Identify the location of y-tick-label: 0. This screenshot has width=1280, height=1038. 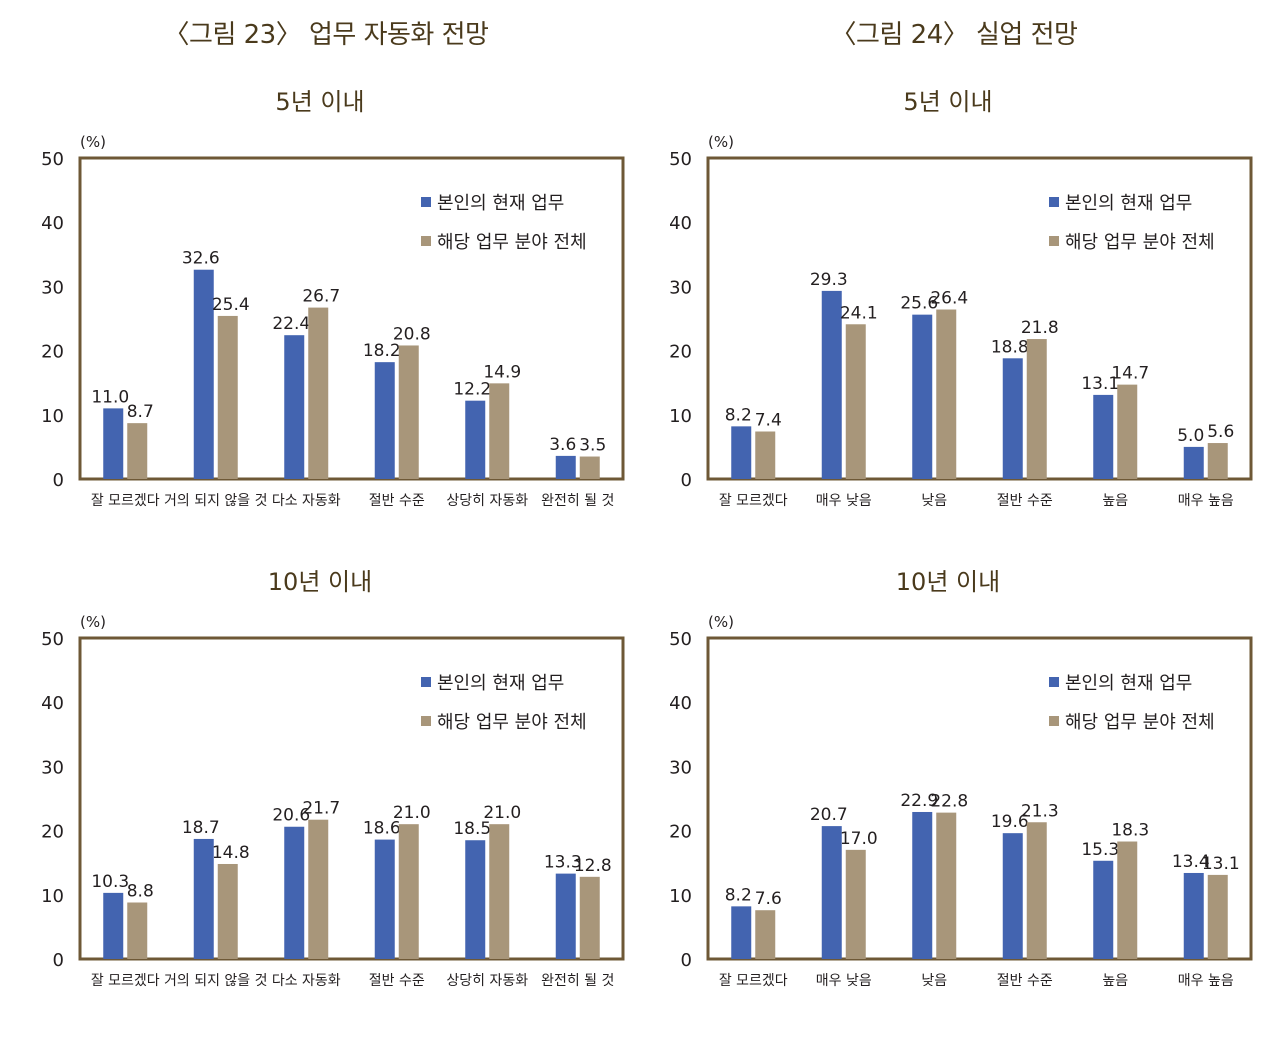
(58, 960).